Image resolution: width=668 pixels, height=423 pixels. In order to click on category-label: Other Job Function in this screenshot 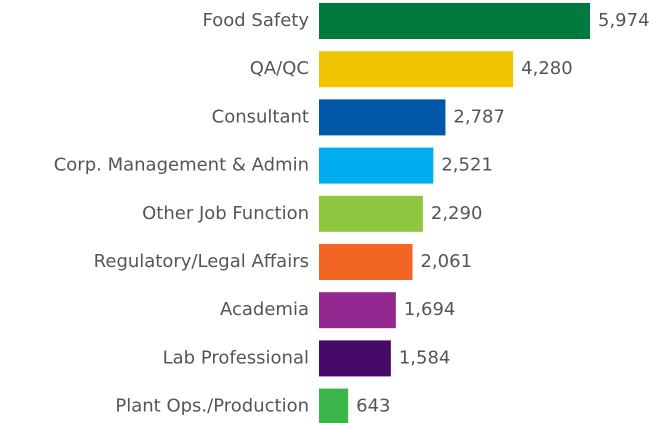, I will do `click(225, 213)`.